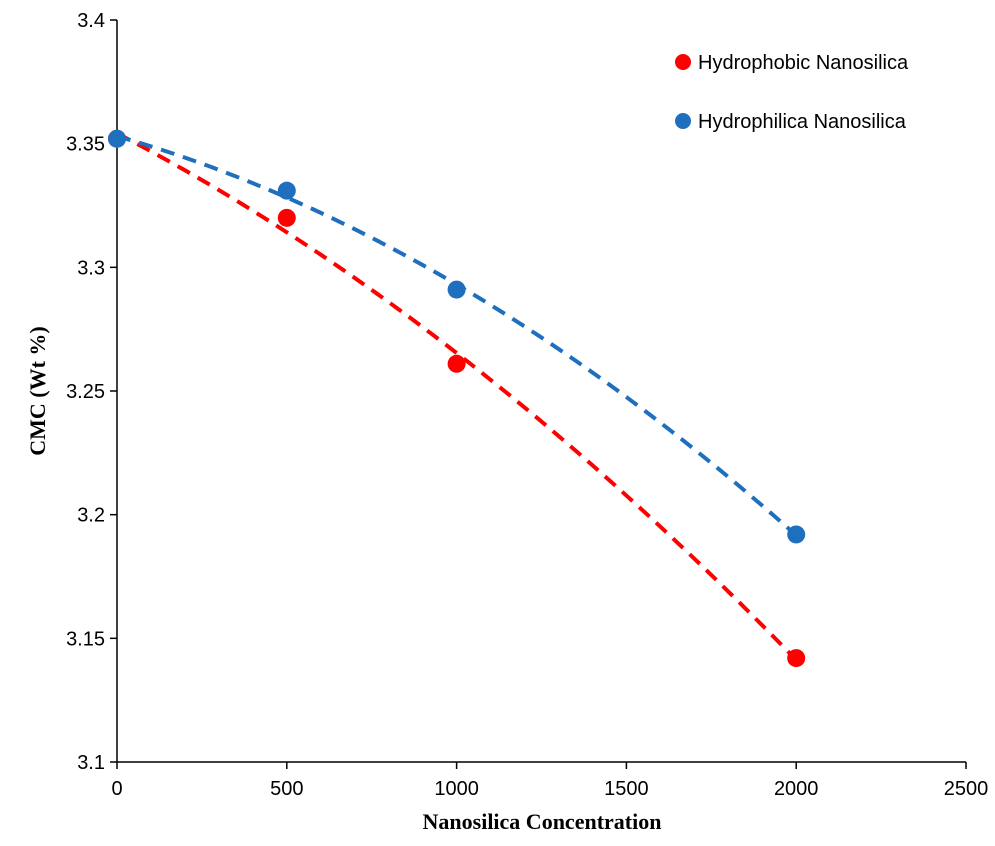  I want to click on y-tick-label: 3.2, so click(91, 516).